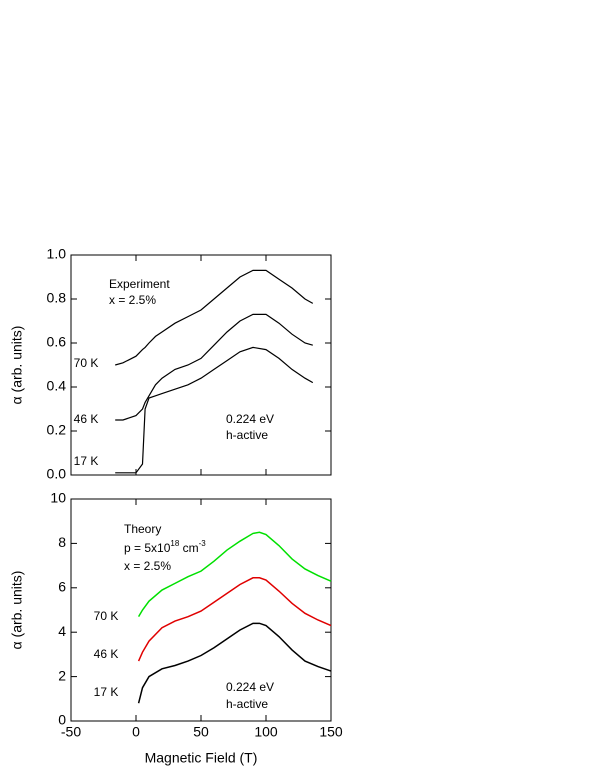  What do you see at coordinates (188, 548) in the screenshot?
I see `annotation-part: cm` at bounding box center [188, 548].